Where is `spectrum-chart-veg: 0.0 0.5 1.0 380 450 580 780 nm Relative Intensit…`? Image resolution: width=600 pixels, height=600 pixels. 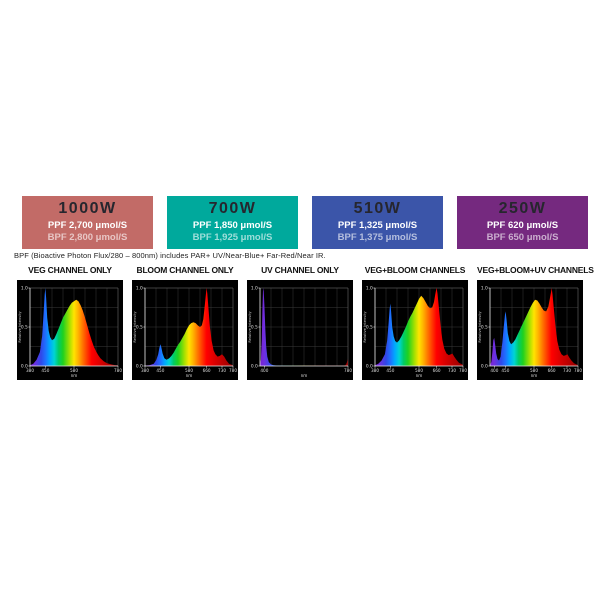 spectrum-chart-veg: 0.0 0.5 1.0 380 450 580 780 nm Relative Intensit… is located at coordinates (70, 330).